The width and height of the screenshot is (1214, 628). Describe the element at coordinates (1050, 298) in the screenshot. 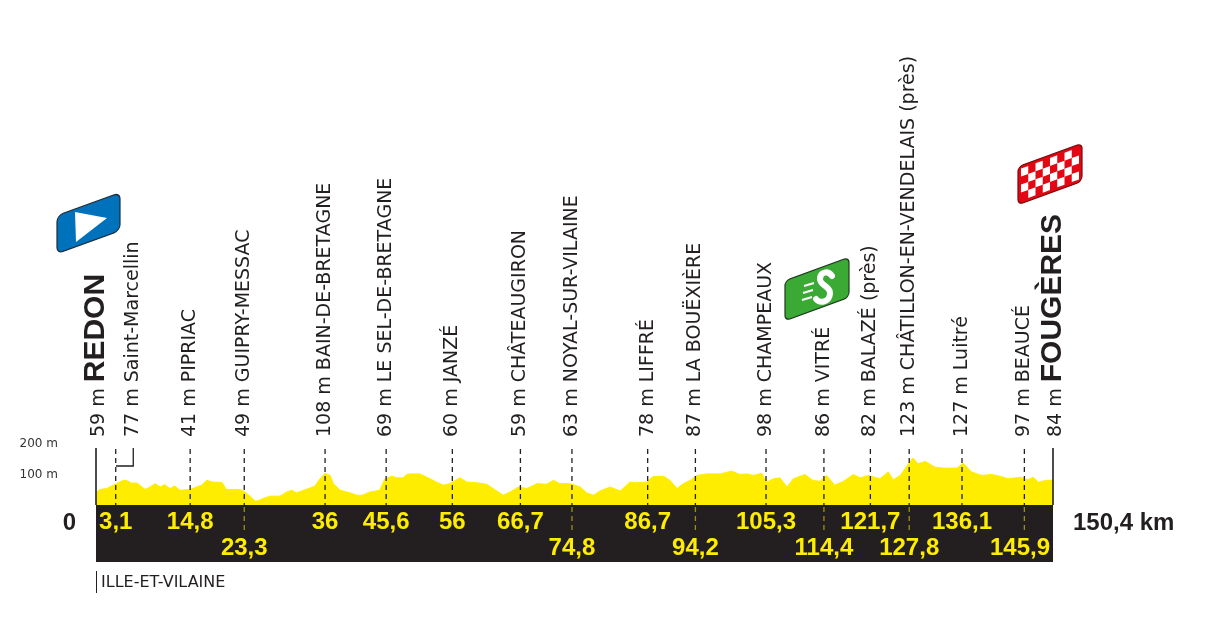

I see `ref-line-label: FOUGÈRES` at that location.